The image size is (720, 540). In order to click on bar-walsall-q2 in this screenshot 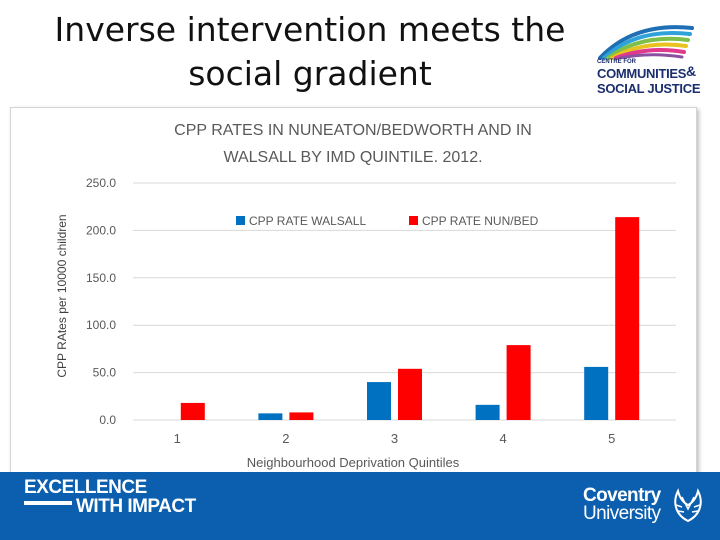, I will do `click(270, 416)`.